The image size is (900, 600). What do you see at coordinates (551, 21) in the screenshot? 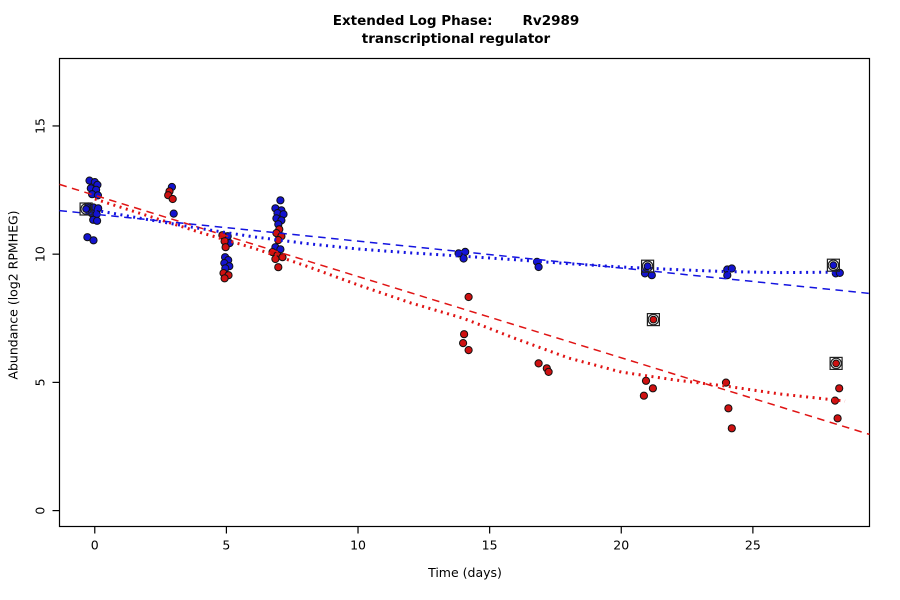
I see `plot-title-gene: Rv2989` at bounding box center [551, 21].